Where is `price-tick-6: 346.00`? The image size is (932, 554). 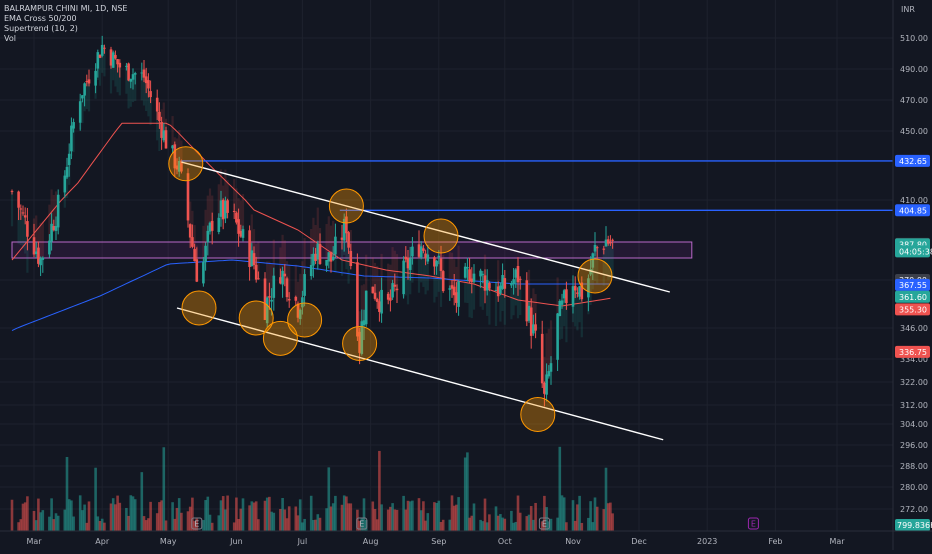 price-tick-6: 346.00 is located at coordinates (914, 328).